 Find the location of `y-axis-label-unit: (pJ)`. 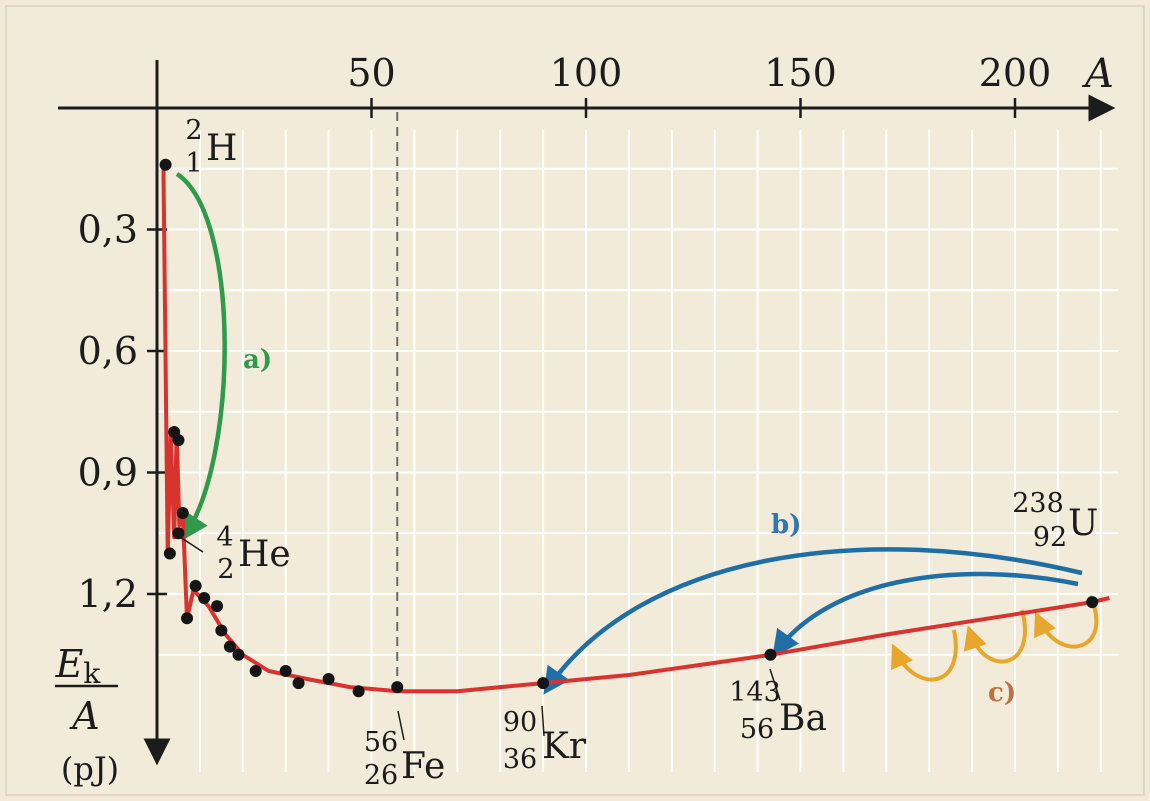

y-axis-label-unit: (pJ) is located at coordinates (90, 769).